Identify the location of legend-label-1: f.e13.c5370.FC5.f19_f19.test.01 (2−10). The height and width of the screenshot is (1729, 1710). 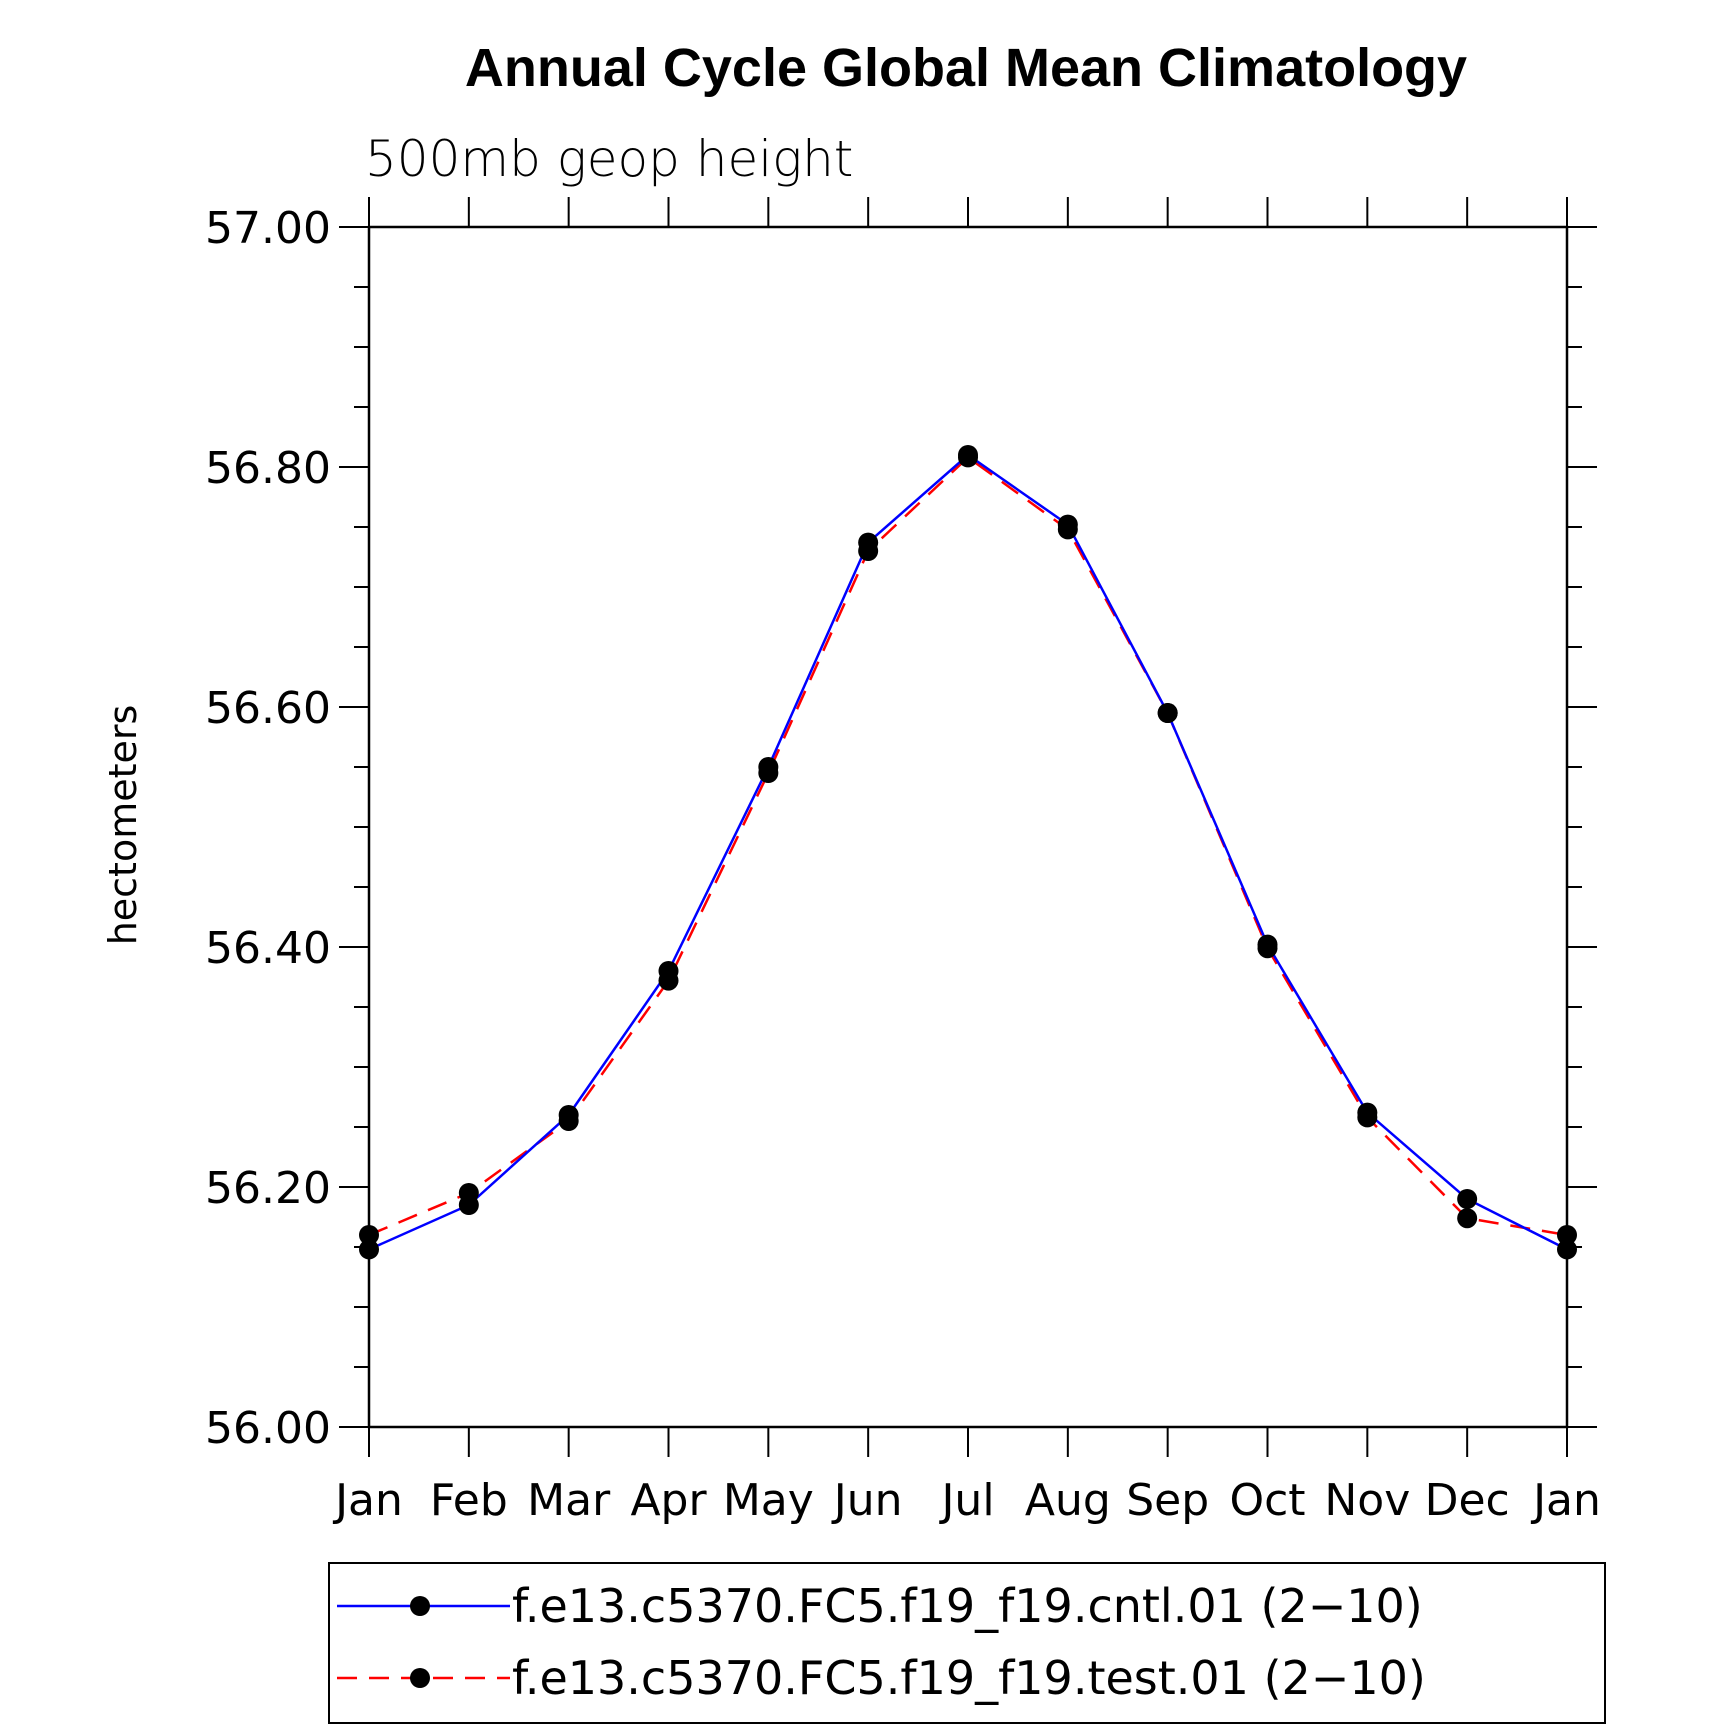
(969, 1678).